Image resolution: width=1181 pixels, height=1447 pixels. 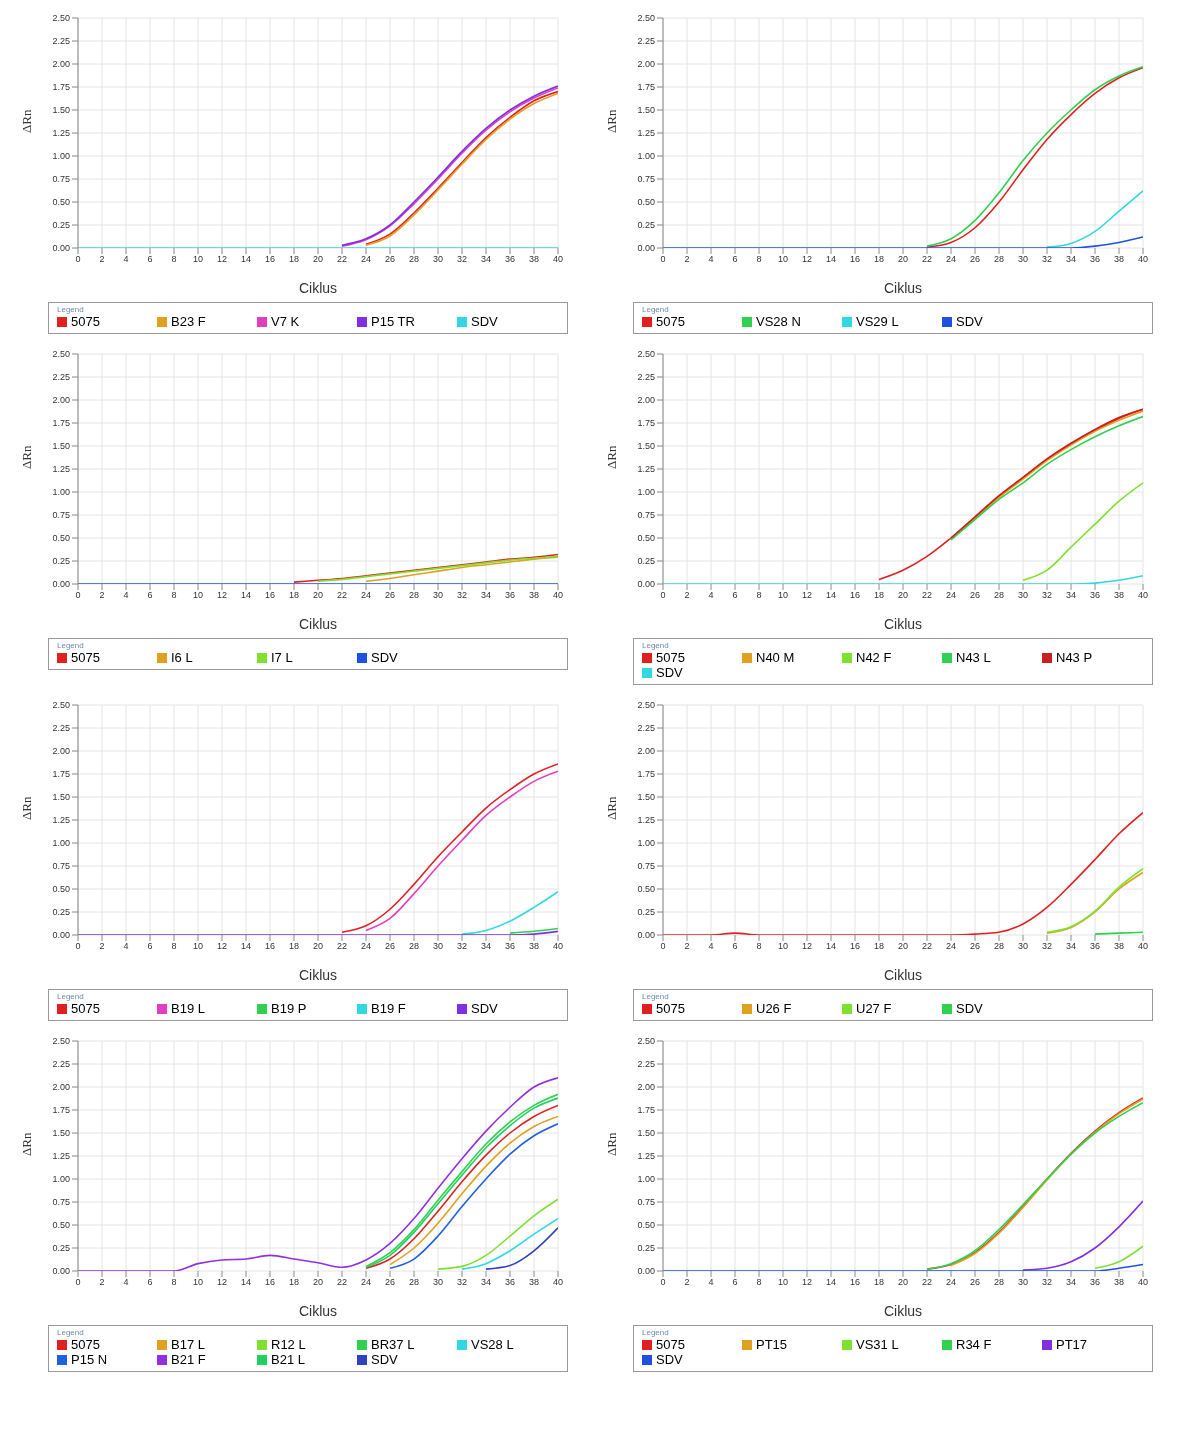 What do you see at coordinates (288, 1359) in the screenshot?
I see `legend-label: B21 L` at bounding box center [288, 1359].